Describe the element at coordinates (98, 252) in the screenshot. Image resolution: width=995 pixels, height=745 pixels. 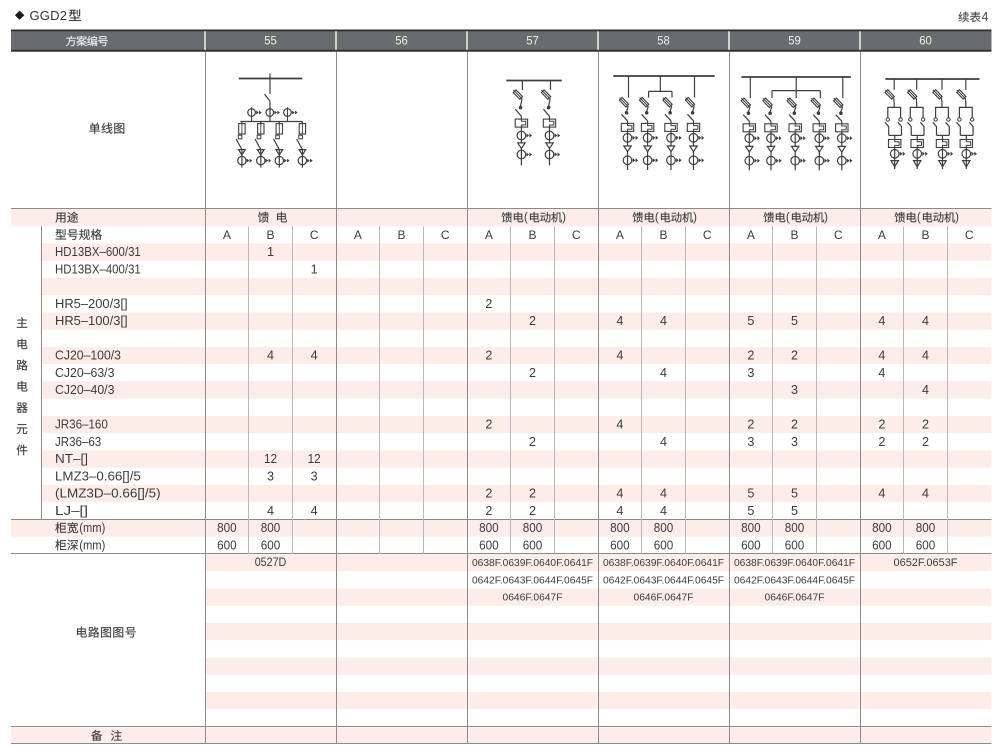
I see `svg-text: HD13BX–600/31` at that location.